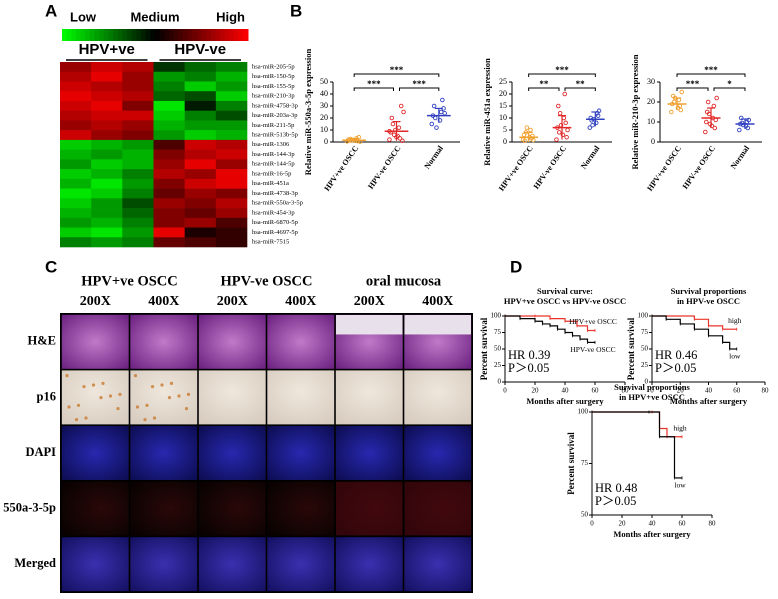 This screenshot has height=599, width=778. I want to click on y-tick-label: 100, so click(583, 412).